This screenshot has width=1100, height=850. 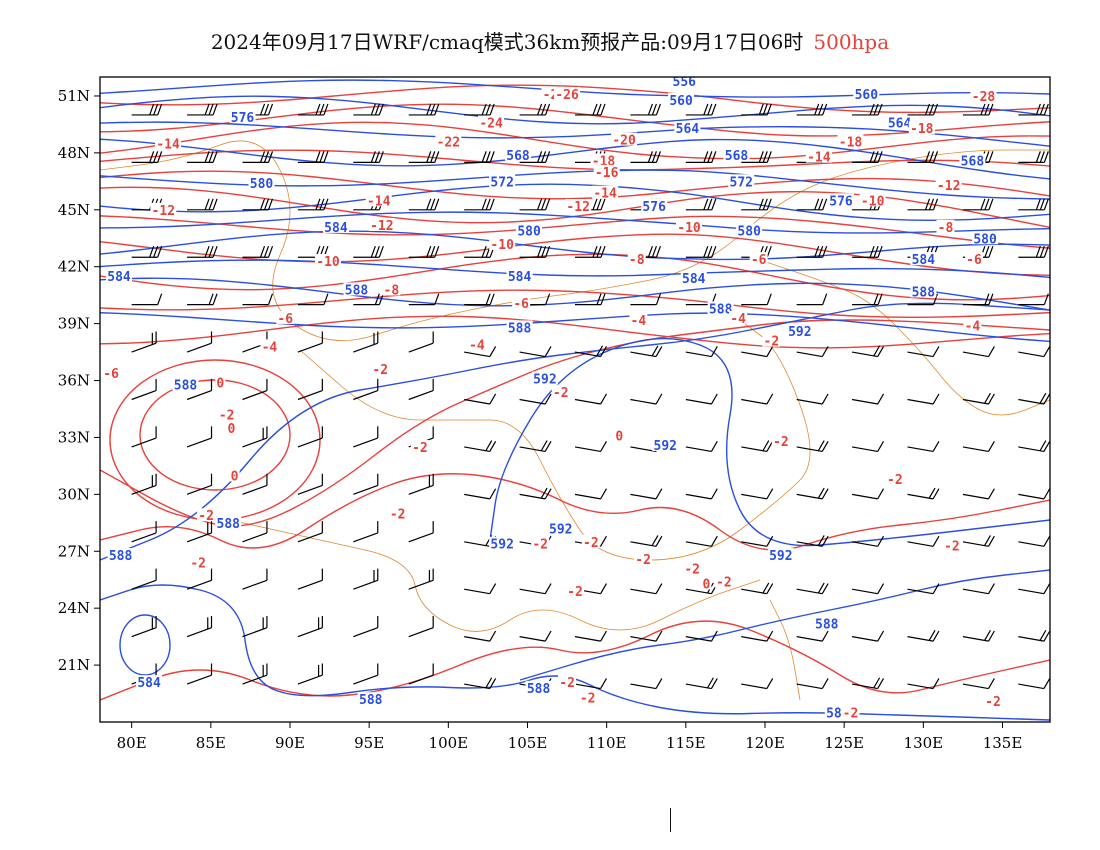 What do you see at coordinates (741, 182) in the screenshot?
I see `height-label: 572` at bounding box center [741, 182].